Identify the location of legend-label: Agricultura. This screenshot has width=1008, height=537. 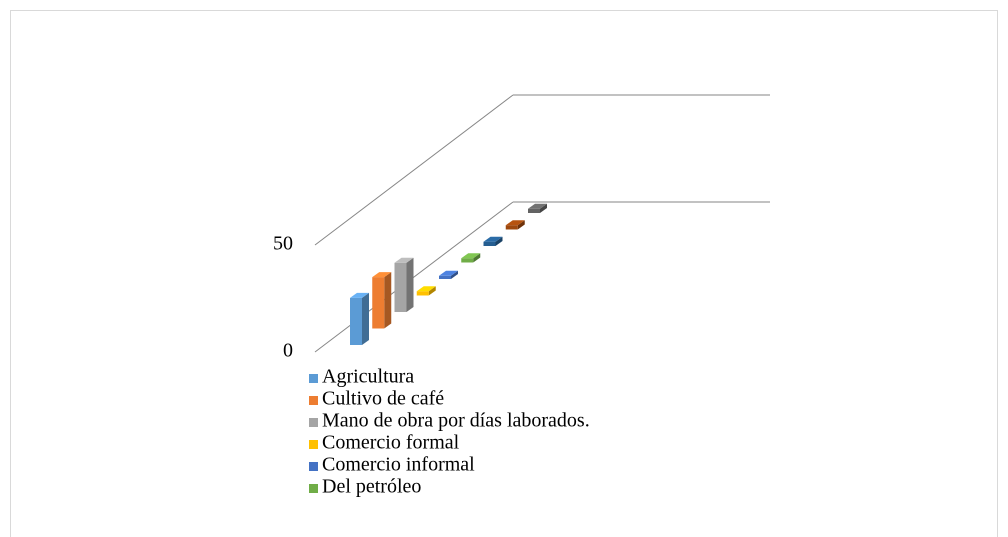
(368, 377).